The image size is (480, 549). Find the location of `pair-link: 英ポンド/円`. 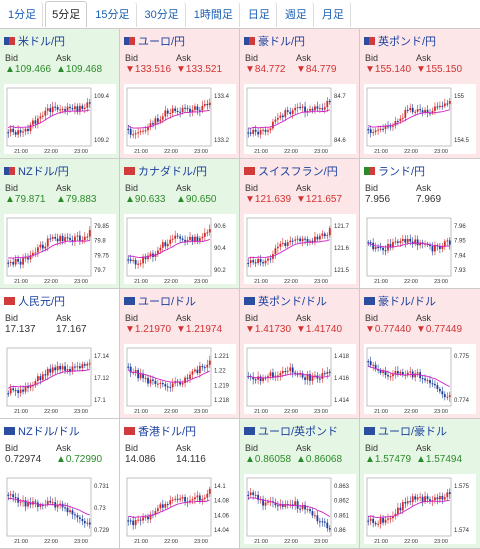

pair-link: 英ポンド/円 is located at coordinates (407, 42).